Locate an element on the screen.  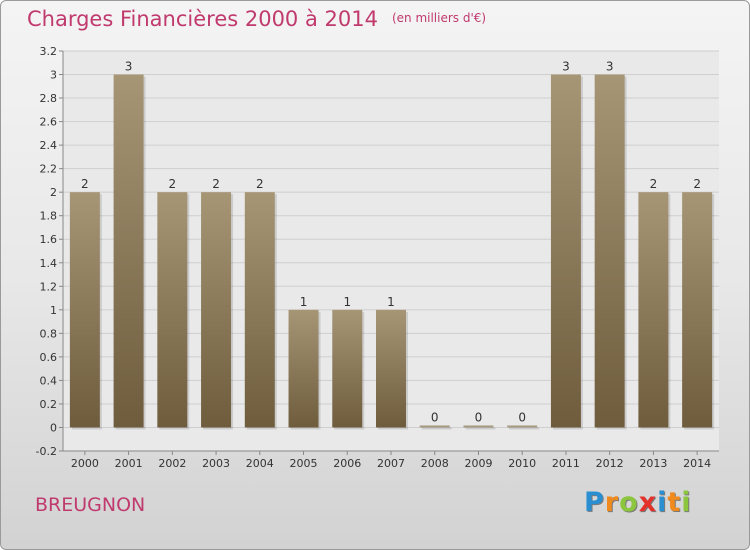
y-tick-label: 1.4 is located at coordinates (49, 263).